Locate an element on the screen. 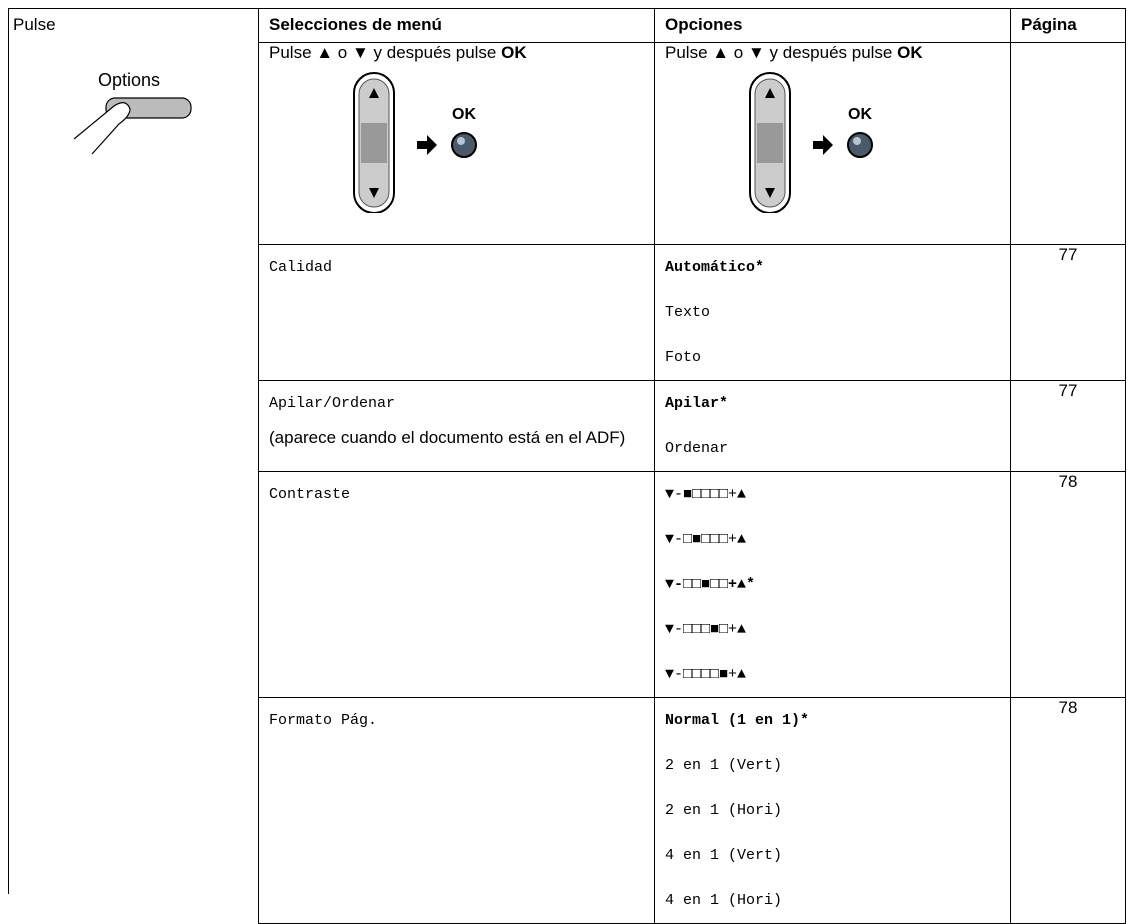 This screenshot has height=924, width=1133. menu-cell: Calidad is located at coordinates (456, 312).